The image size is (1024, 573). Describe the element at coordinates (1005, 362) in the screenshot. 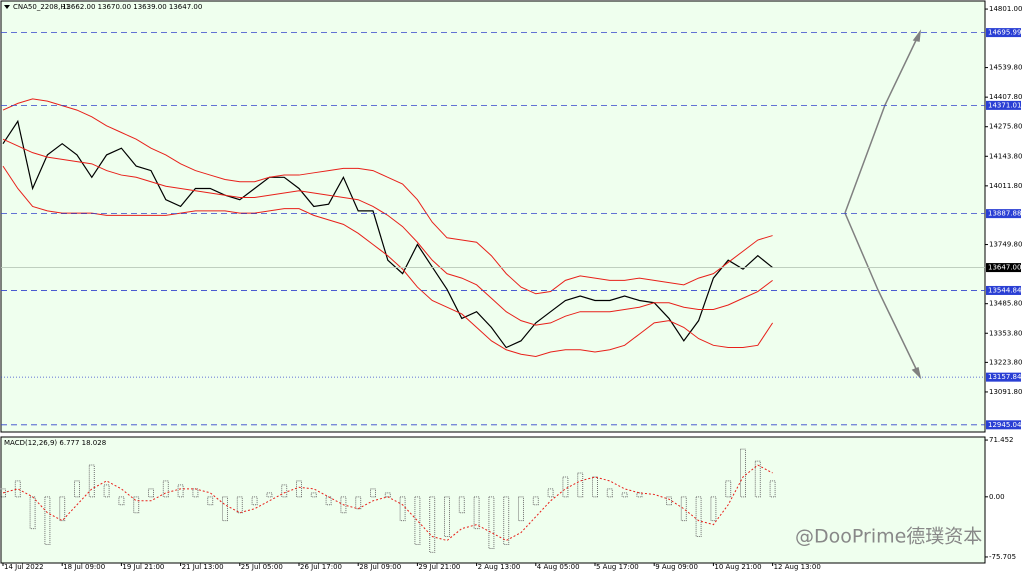

I see `y-tick-label: 13223.80` at that location.